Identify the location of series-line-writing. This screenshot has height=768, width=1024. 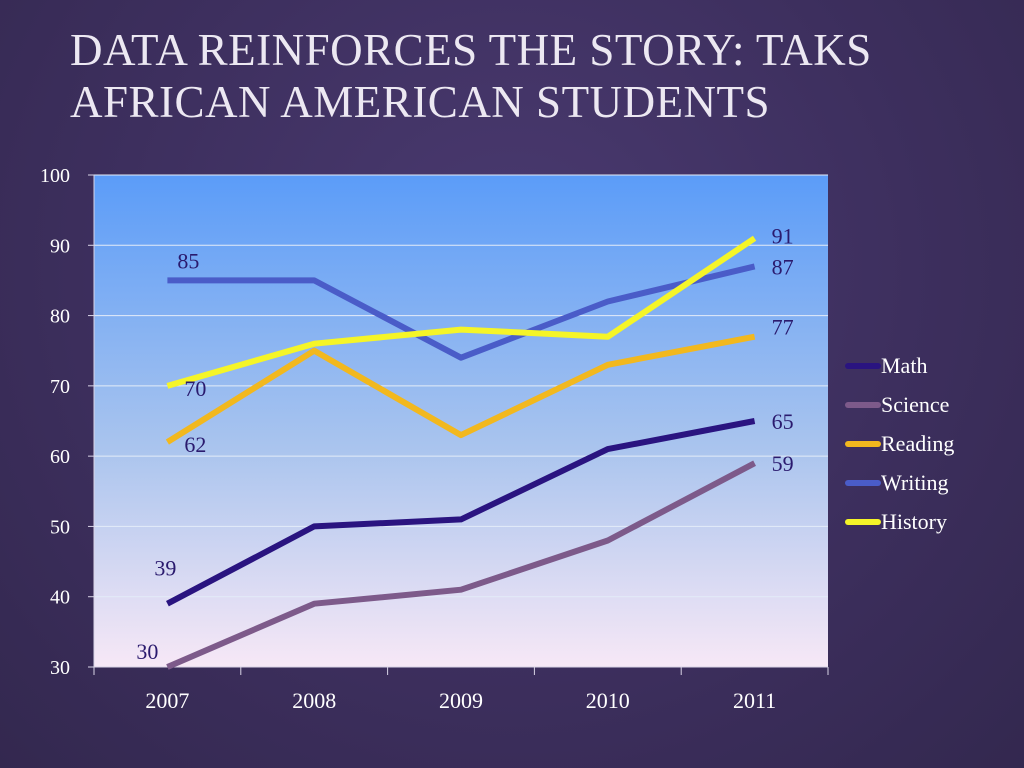
(461, 312).